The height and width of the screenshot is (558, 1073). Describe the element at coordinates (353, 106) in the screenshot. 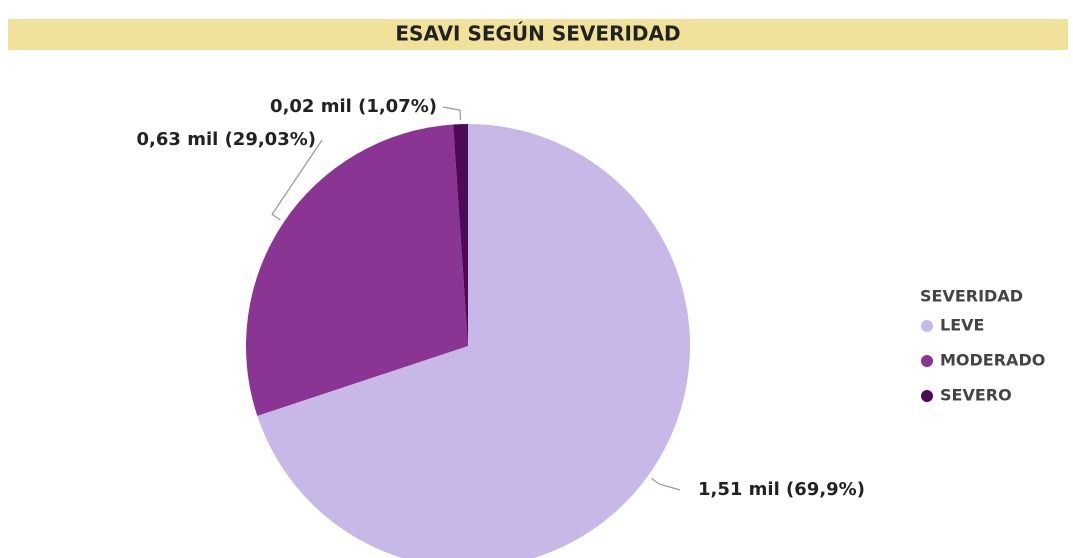

I see `data-label: 0,02 mil (1,07%)` at that location.